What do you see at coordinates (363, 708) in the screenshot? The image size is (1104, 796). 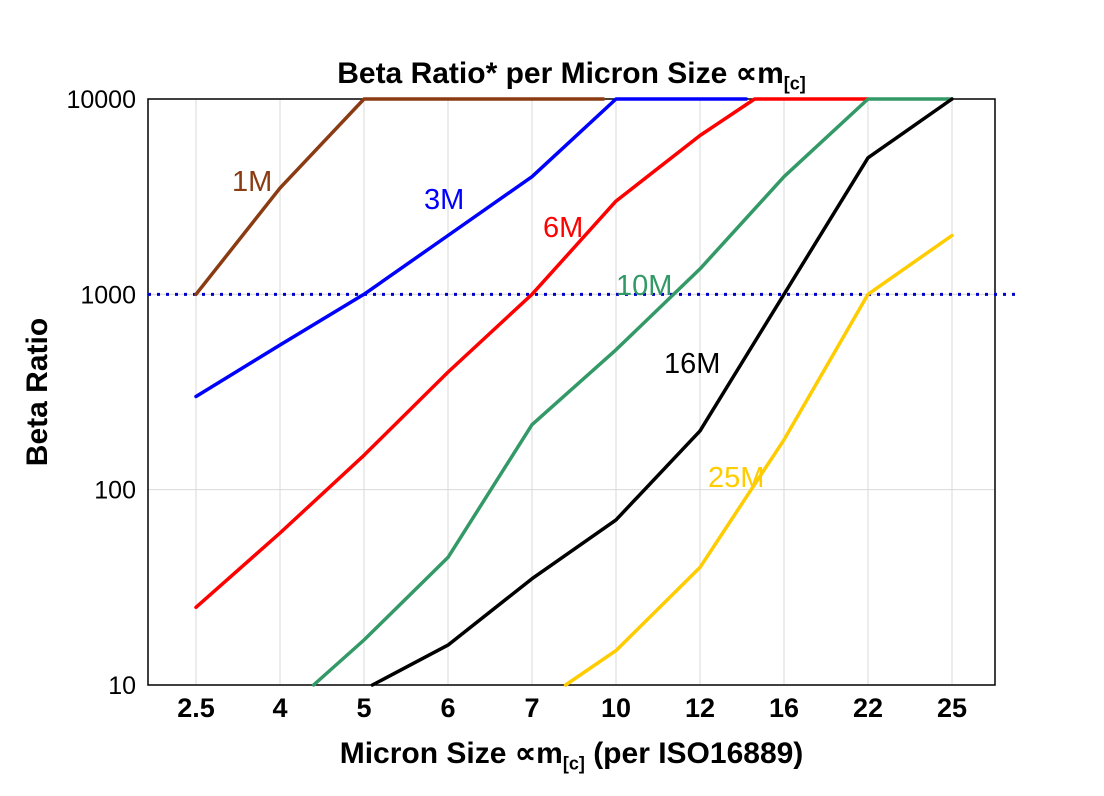 I see `x-tick-label: 5` at bounding box center [363, 708].